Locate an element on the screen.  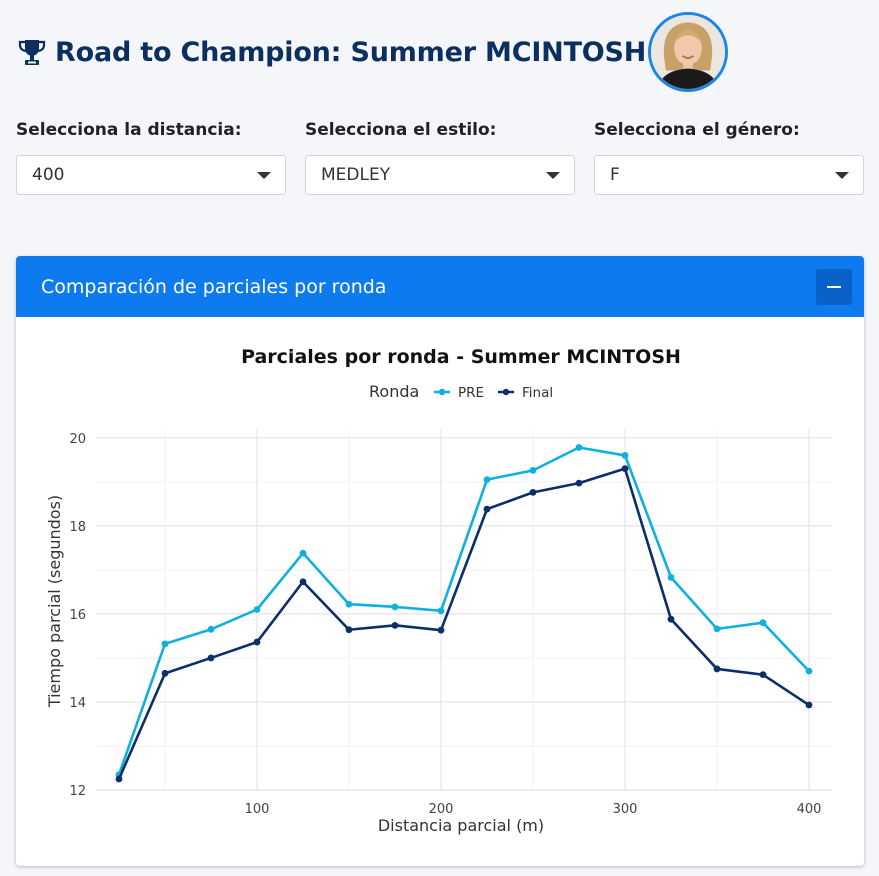
x-tick-label: 300 is located at coordinates (625, 809).